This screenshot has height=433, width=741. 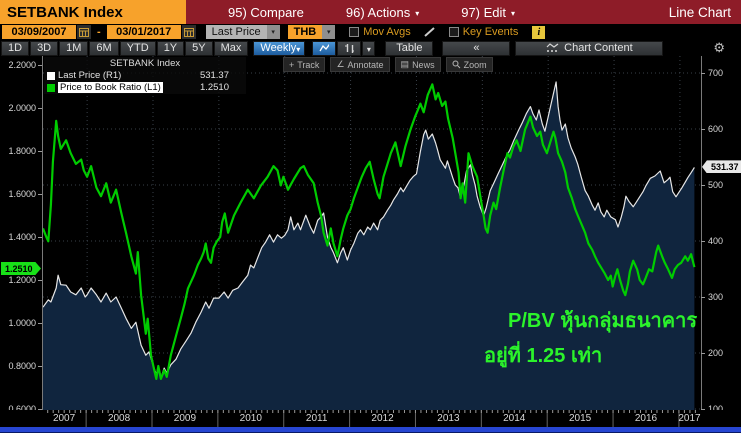 What do you see at coordinates (382, 12) in the screenshot?
I see `menu-actions: 96) Actions ▾` at bounding box center [382, 12].